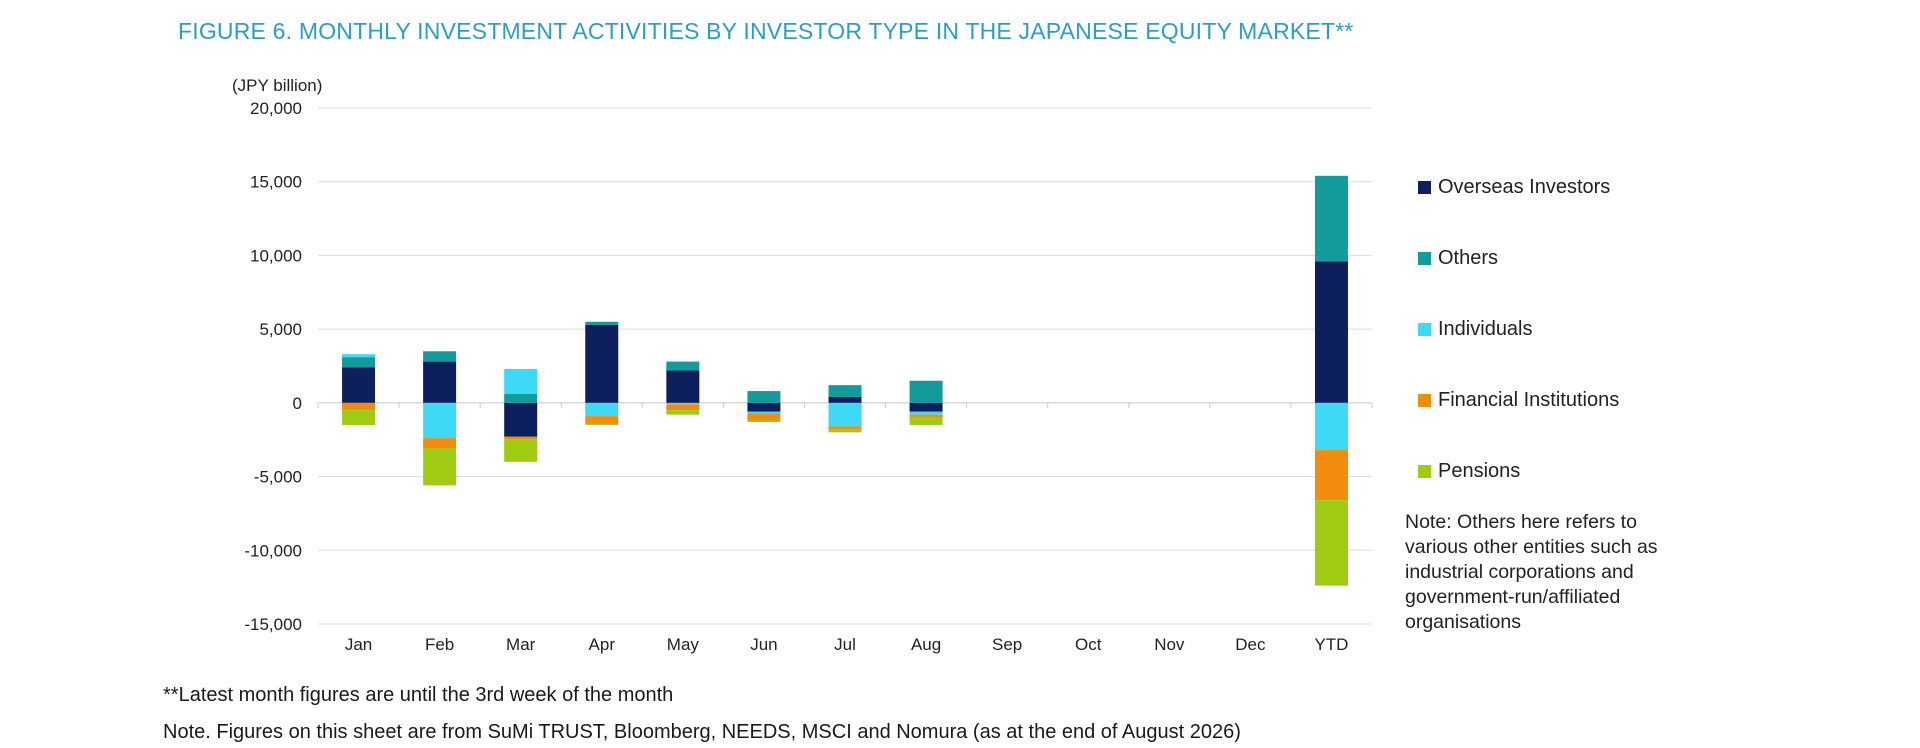 The width and height of the screenshot is (1920, 748). Describe the element at coordinates (926, 407) in the screenshot. I see `bar-overseas-investors-aug` at that location.